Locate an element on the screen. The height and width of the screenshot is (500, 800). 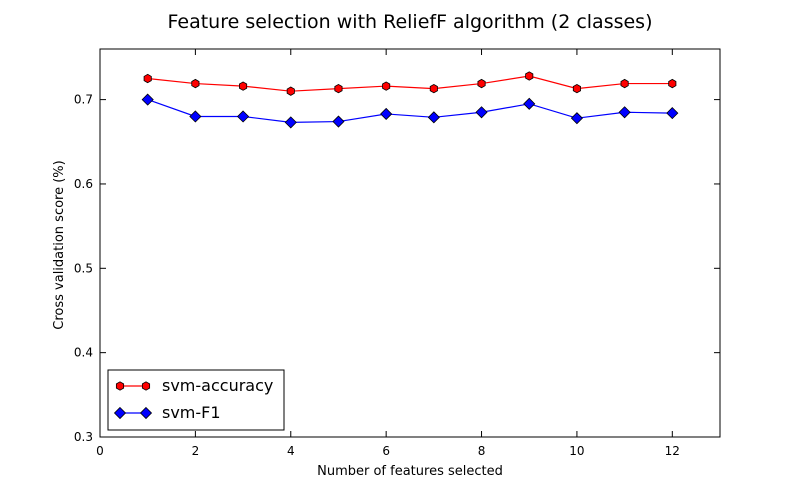
legend: svm-accuracy svm-F1 is located at coordinates (196, 400).